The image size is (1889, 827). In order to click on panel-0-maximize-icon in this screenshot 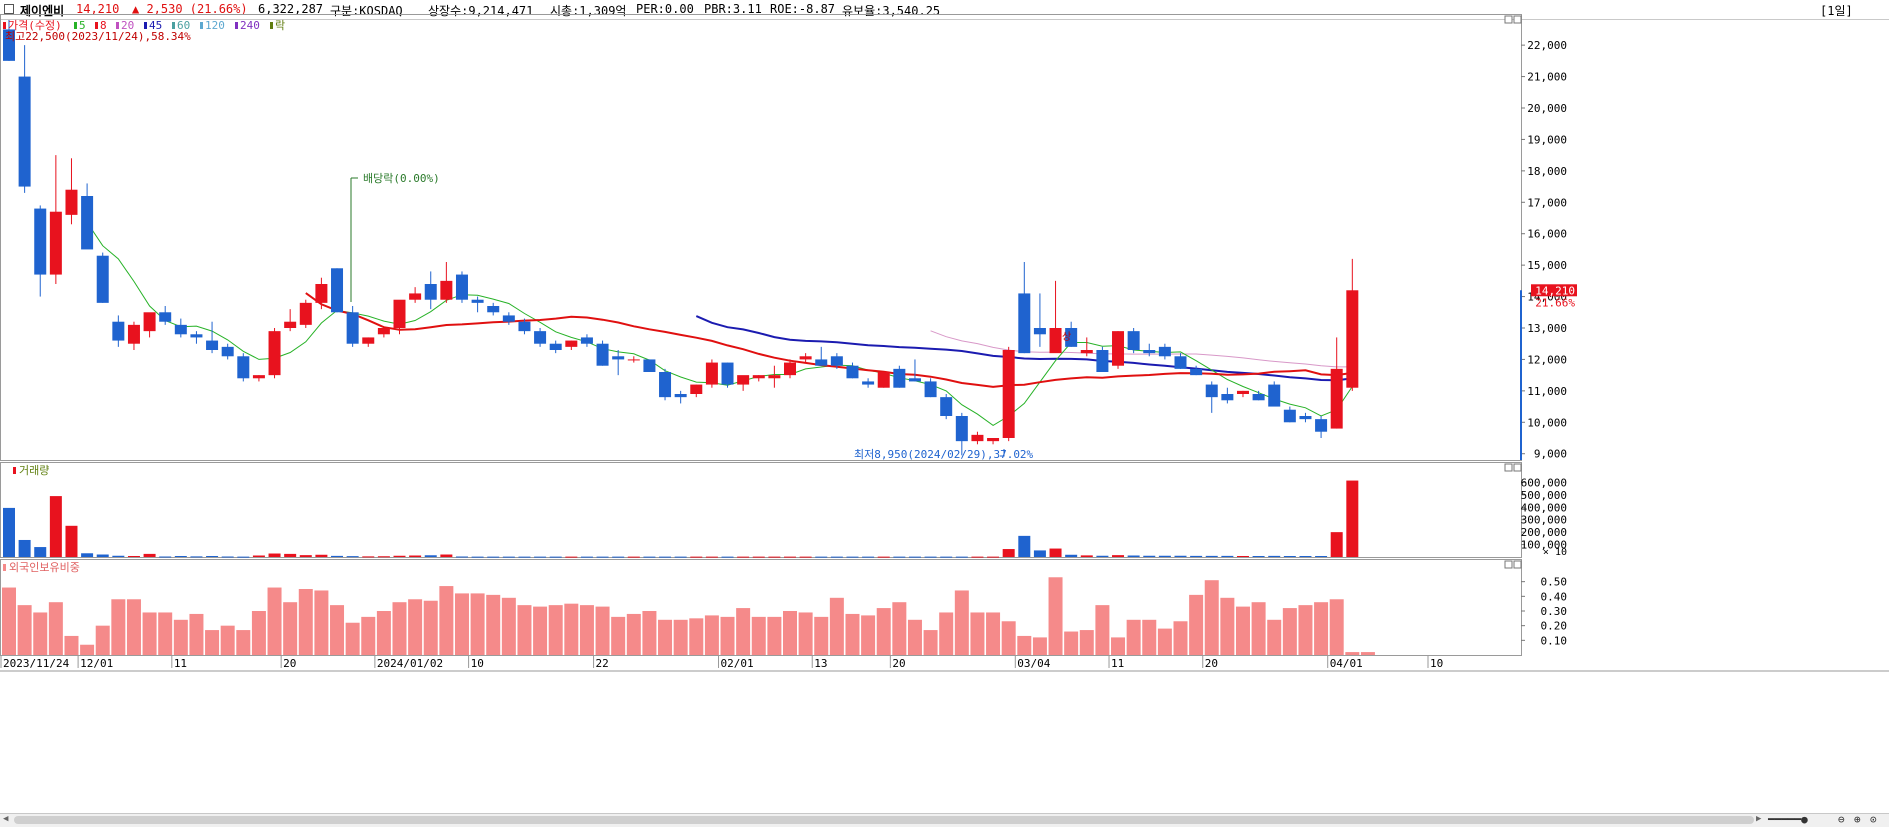, I will do `click(1517, 19)`.